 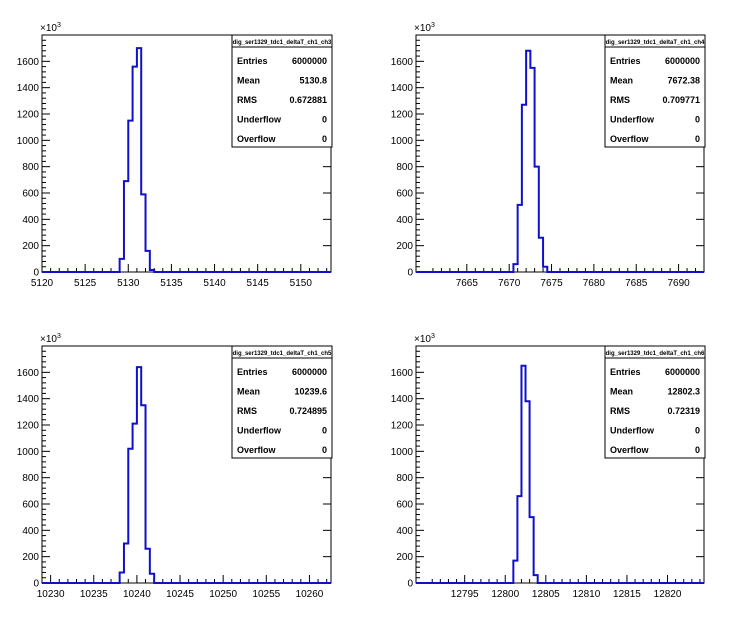 What do you see at coordinates (310, 594) in the screenshot?
I see `x-tick-label: 10260` at bounding box center [310, 594].